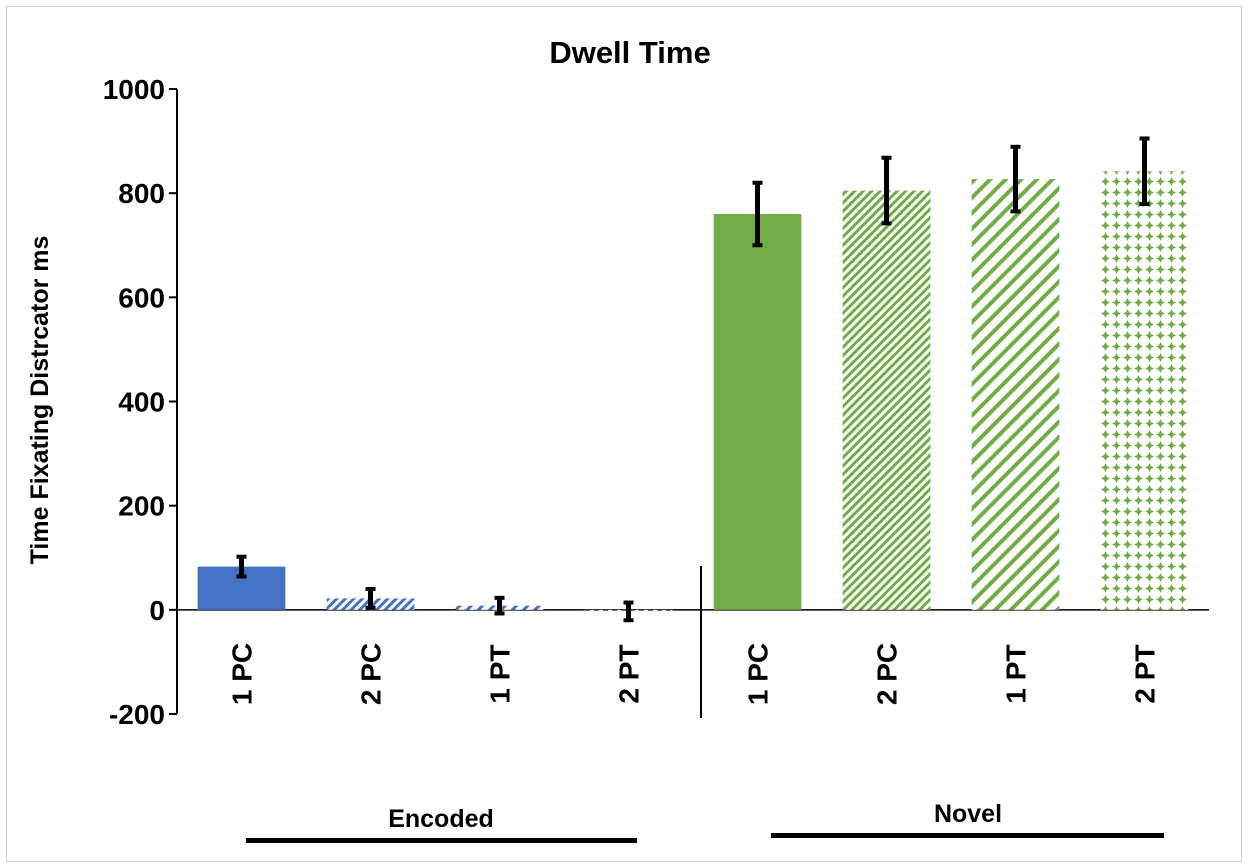  Describe the element at coordinates (967, 835) in the screenshot. I see `group-underline-novel` at that location.